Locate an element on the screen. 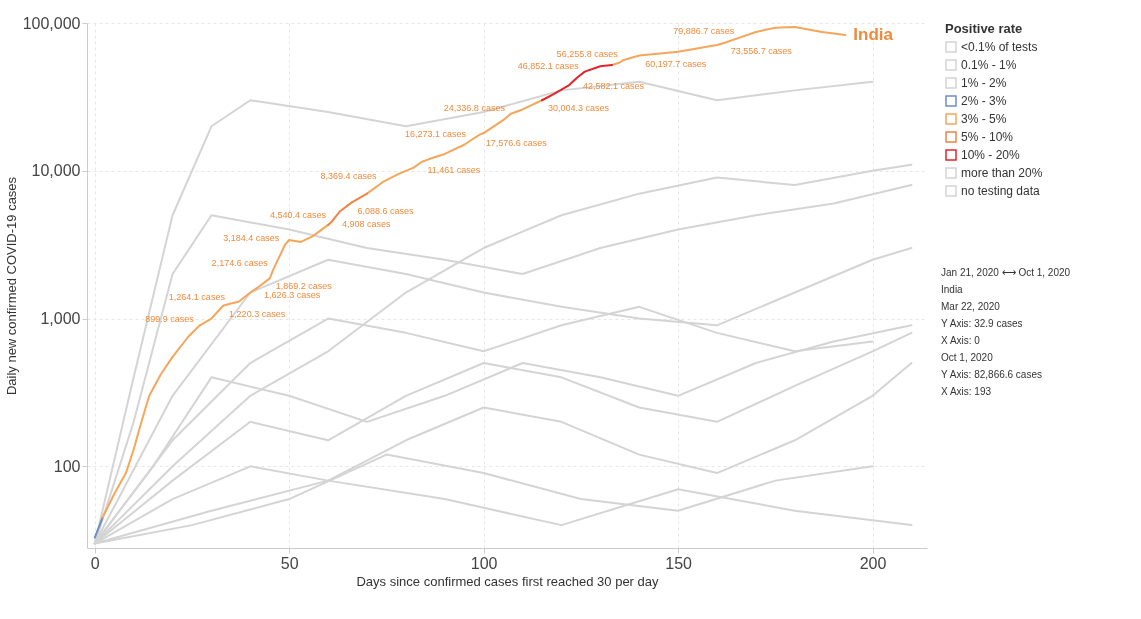 The image size is (1141, 619). x-tick-label: 50 is located at coordinates (289, 563).